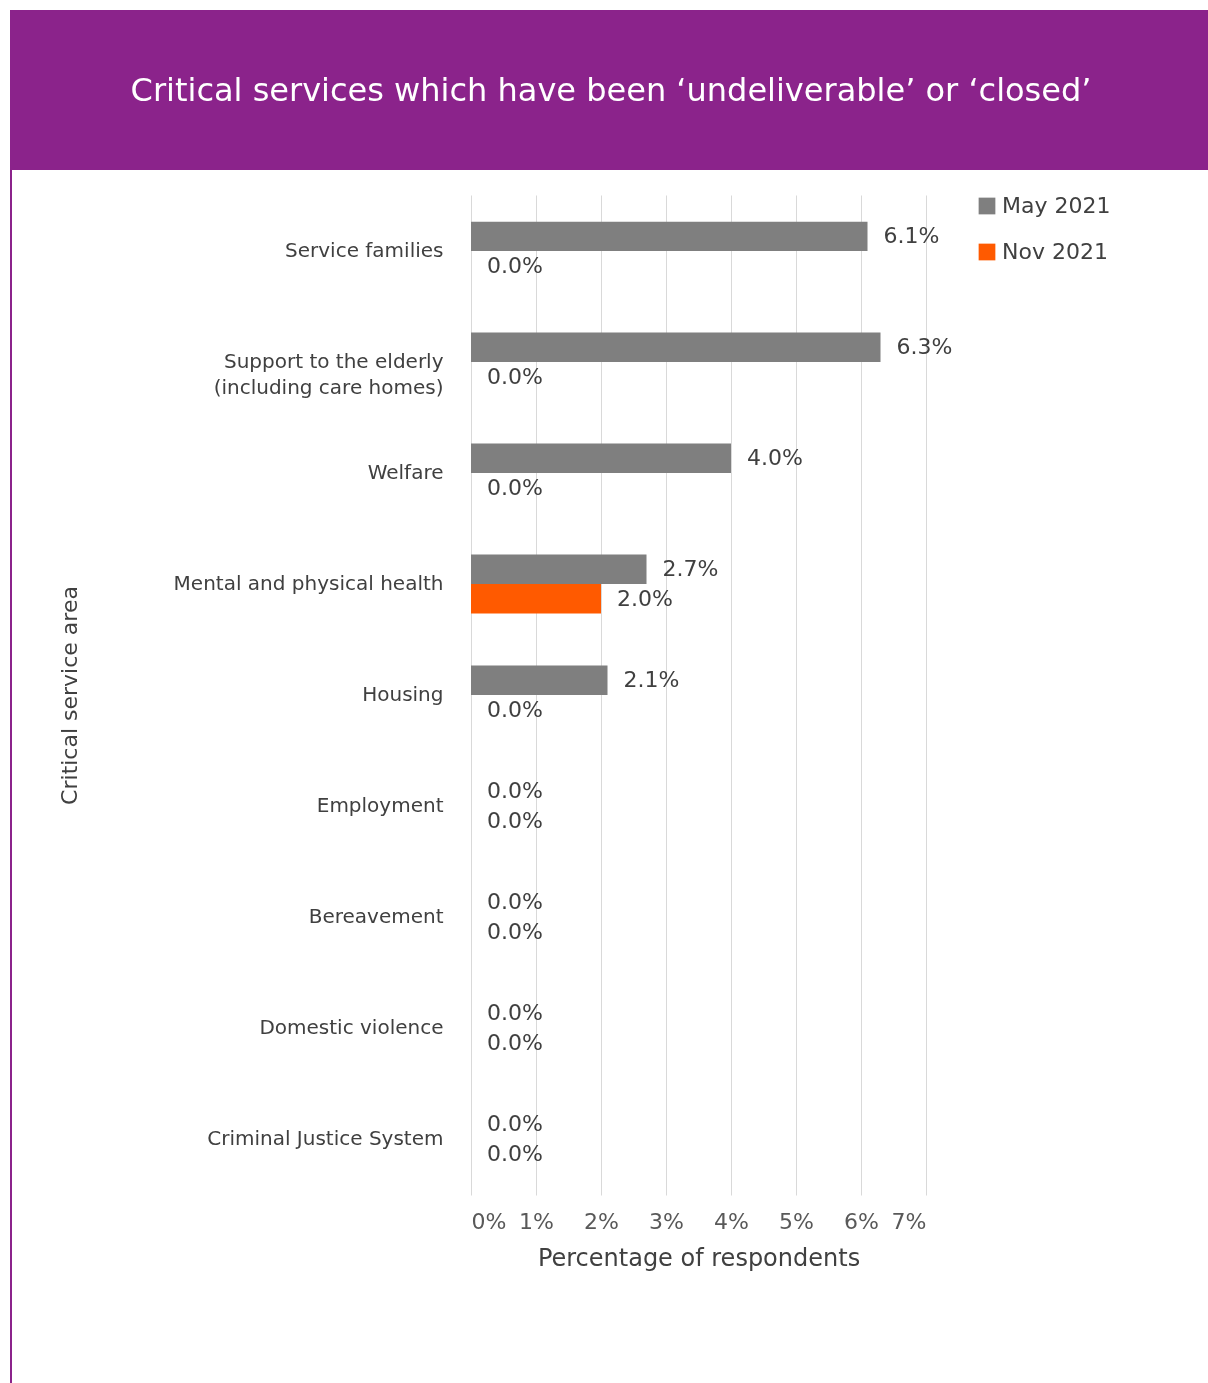  I want to click on x-tick-label: 7%, so click(909, 1221).